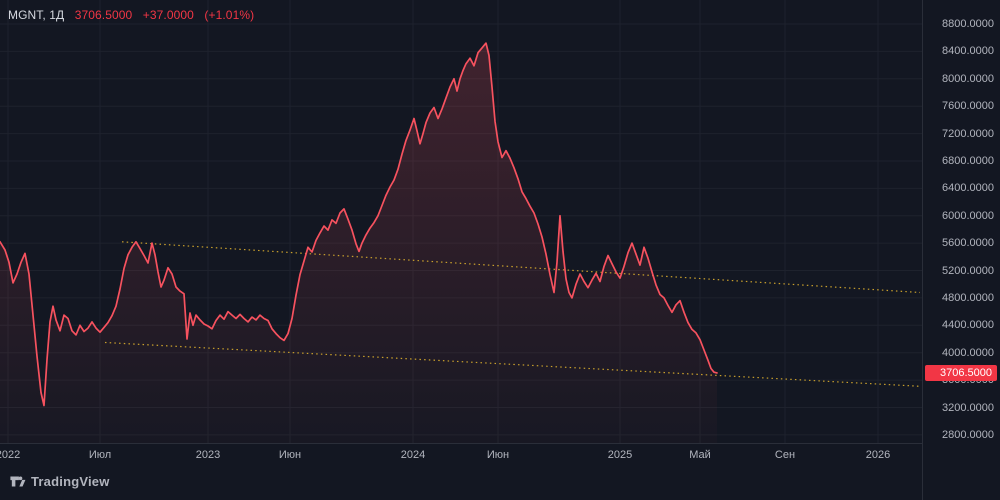  Describe the element at coordinates (968, 270) in the screenshot. I see `price-tick-label: 5200.0000` at that location.